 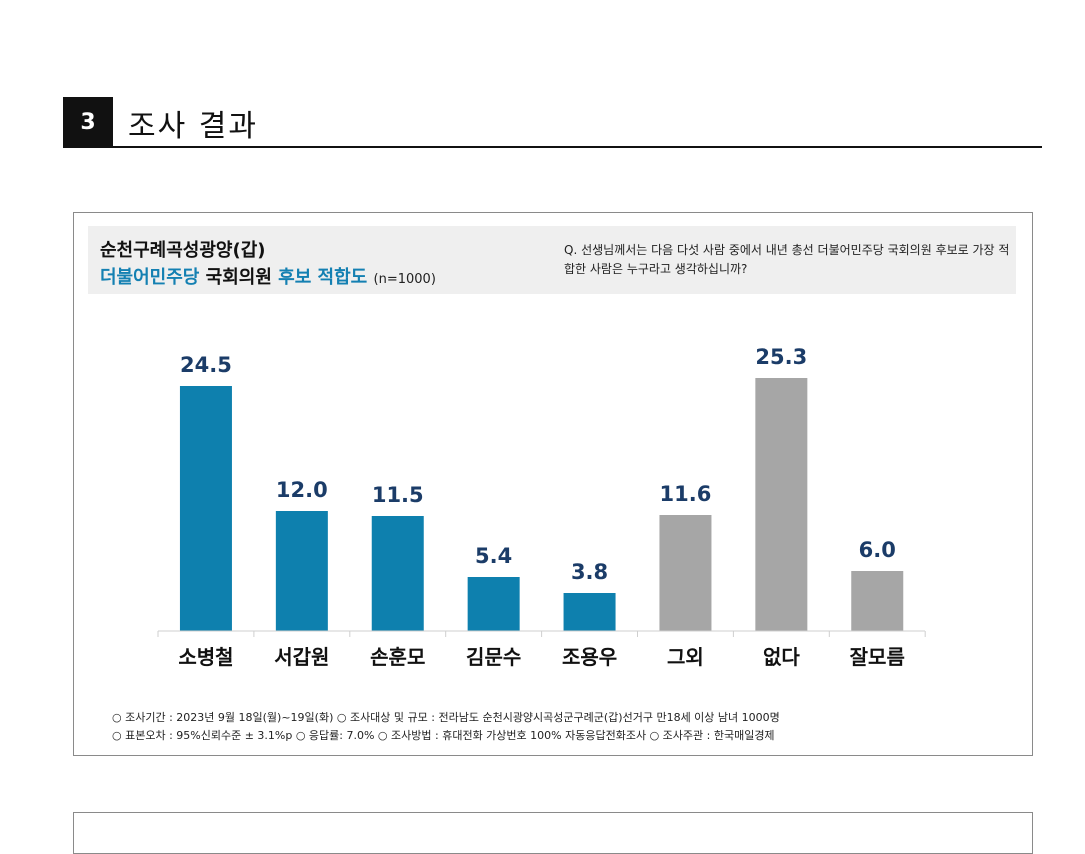 I want to click on bar-value-label: 5.4, so click(x=493, y=556).